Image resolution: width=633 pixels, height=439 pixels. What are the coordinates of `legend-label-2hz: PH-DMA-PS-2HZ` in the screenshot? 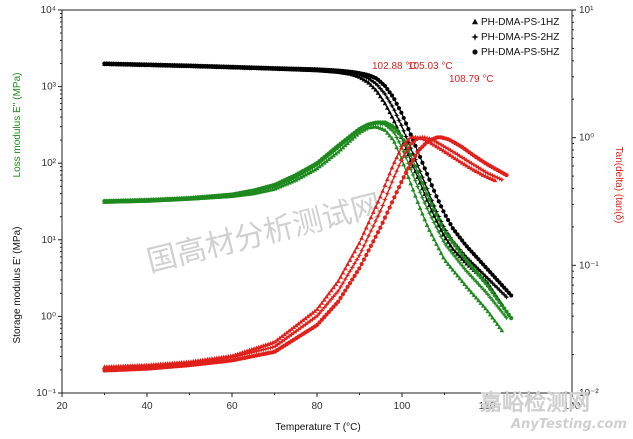 It's located at (520, 37).